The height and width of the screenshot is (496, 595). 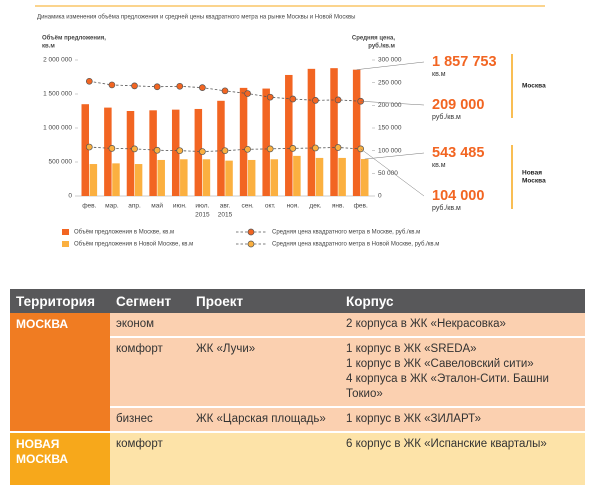 I want to click on buildings-cell: 6 корпус в ЖК «Испанские кварталы», so click(x=462, y=459).